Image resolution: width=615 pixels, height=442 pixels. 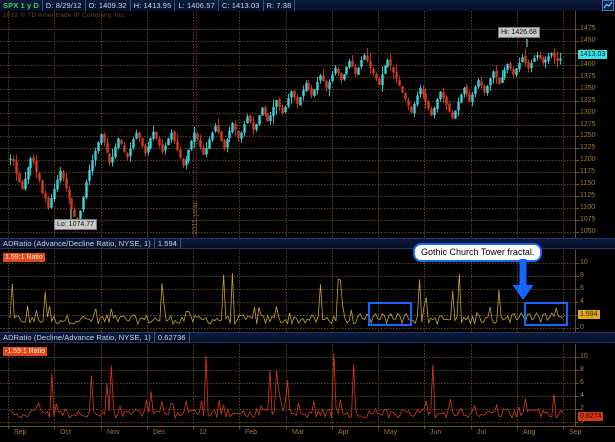 What do you see at coordinates (582, 408) in the screenshot?
I see `ratio-axis-label: 2` at bounding box center [582, 408].